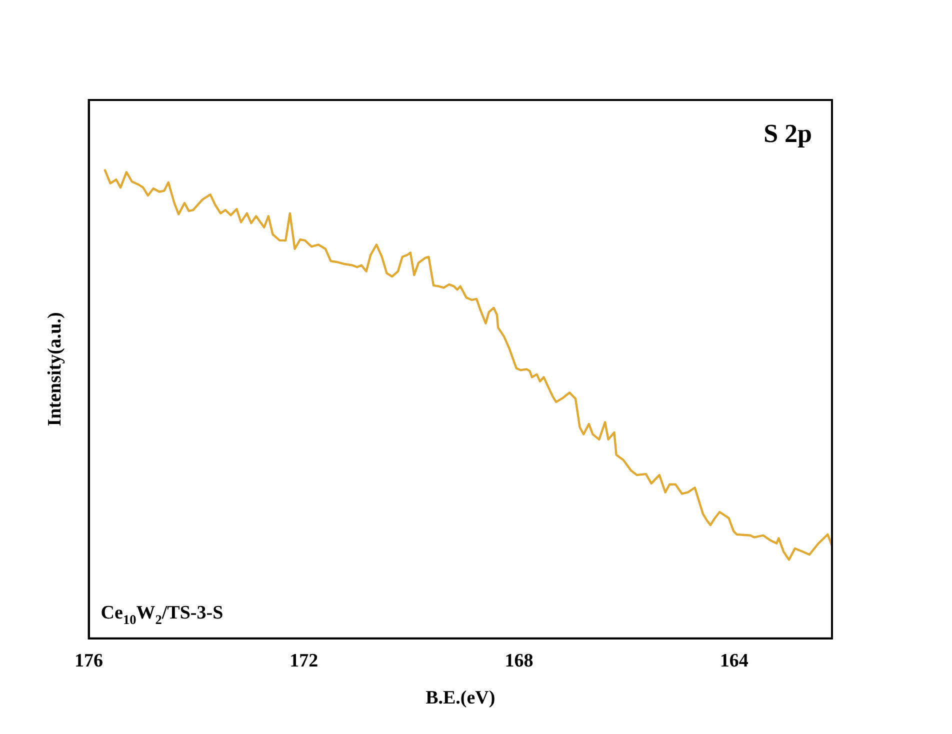 The image size is (952, 734). I want to click on text: S 2p, so click(788, 133).